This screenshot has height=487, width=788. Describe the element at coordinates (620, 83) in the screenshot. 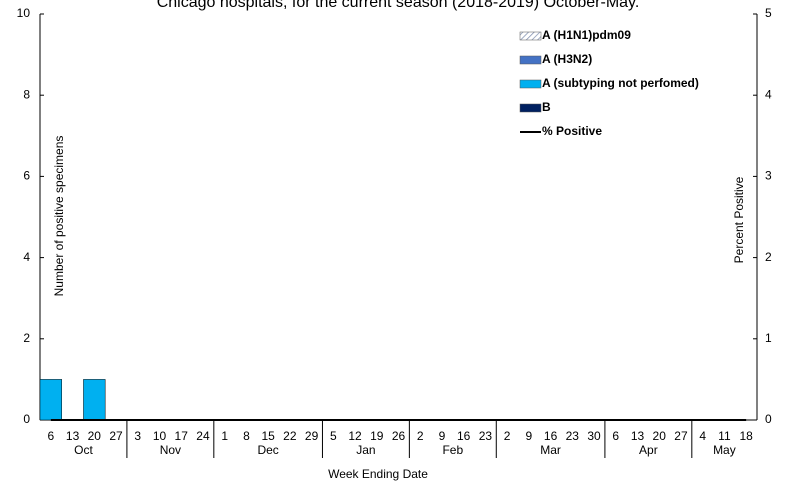

I see `legend-label: A (subtyping not perfomed)` at that location.